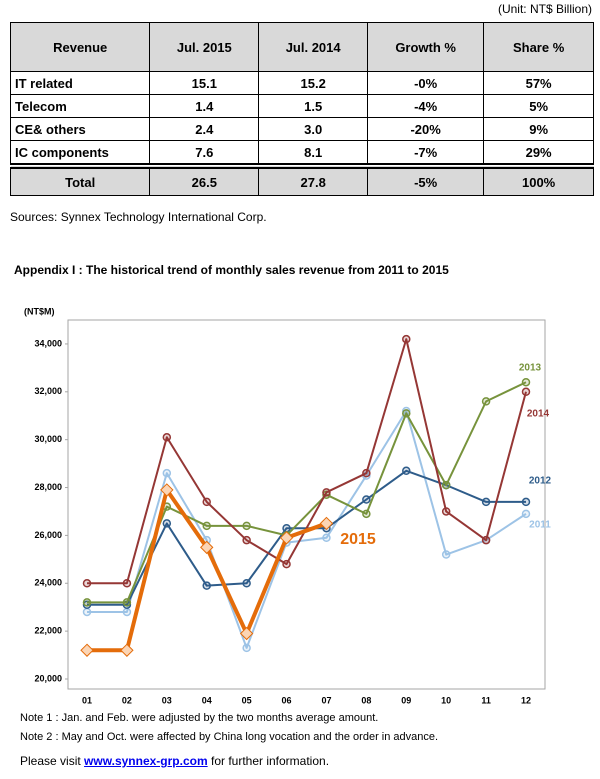 The image size is (600, 779). What do you see at coordinates (50, 761) in the screenshot?
I see `visit-text: Please visit` at bounding box center [50, 761].